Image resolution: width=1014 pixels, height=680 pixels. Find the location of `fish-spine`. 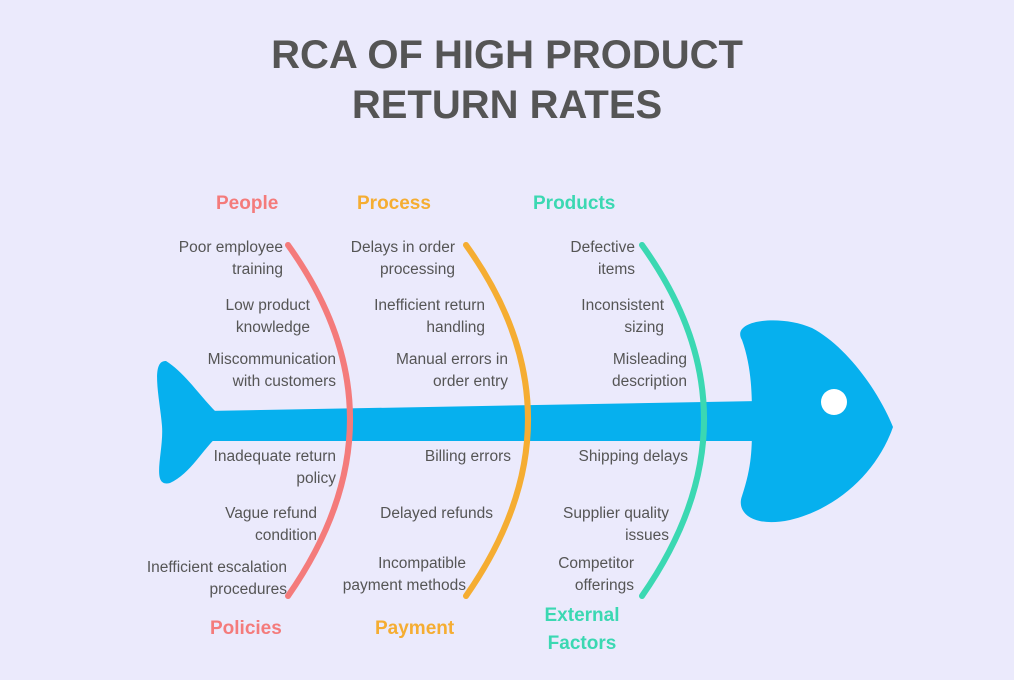

fish-spine is located at coordinates (482, 421).